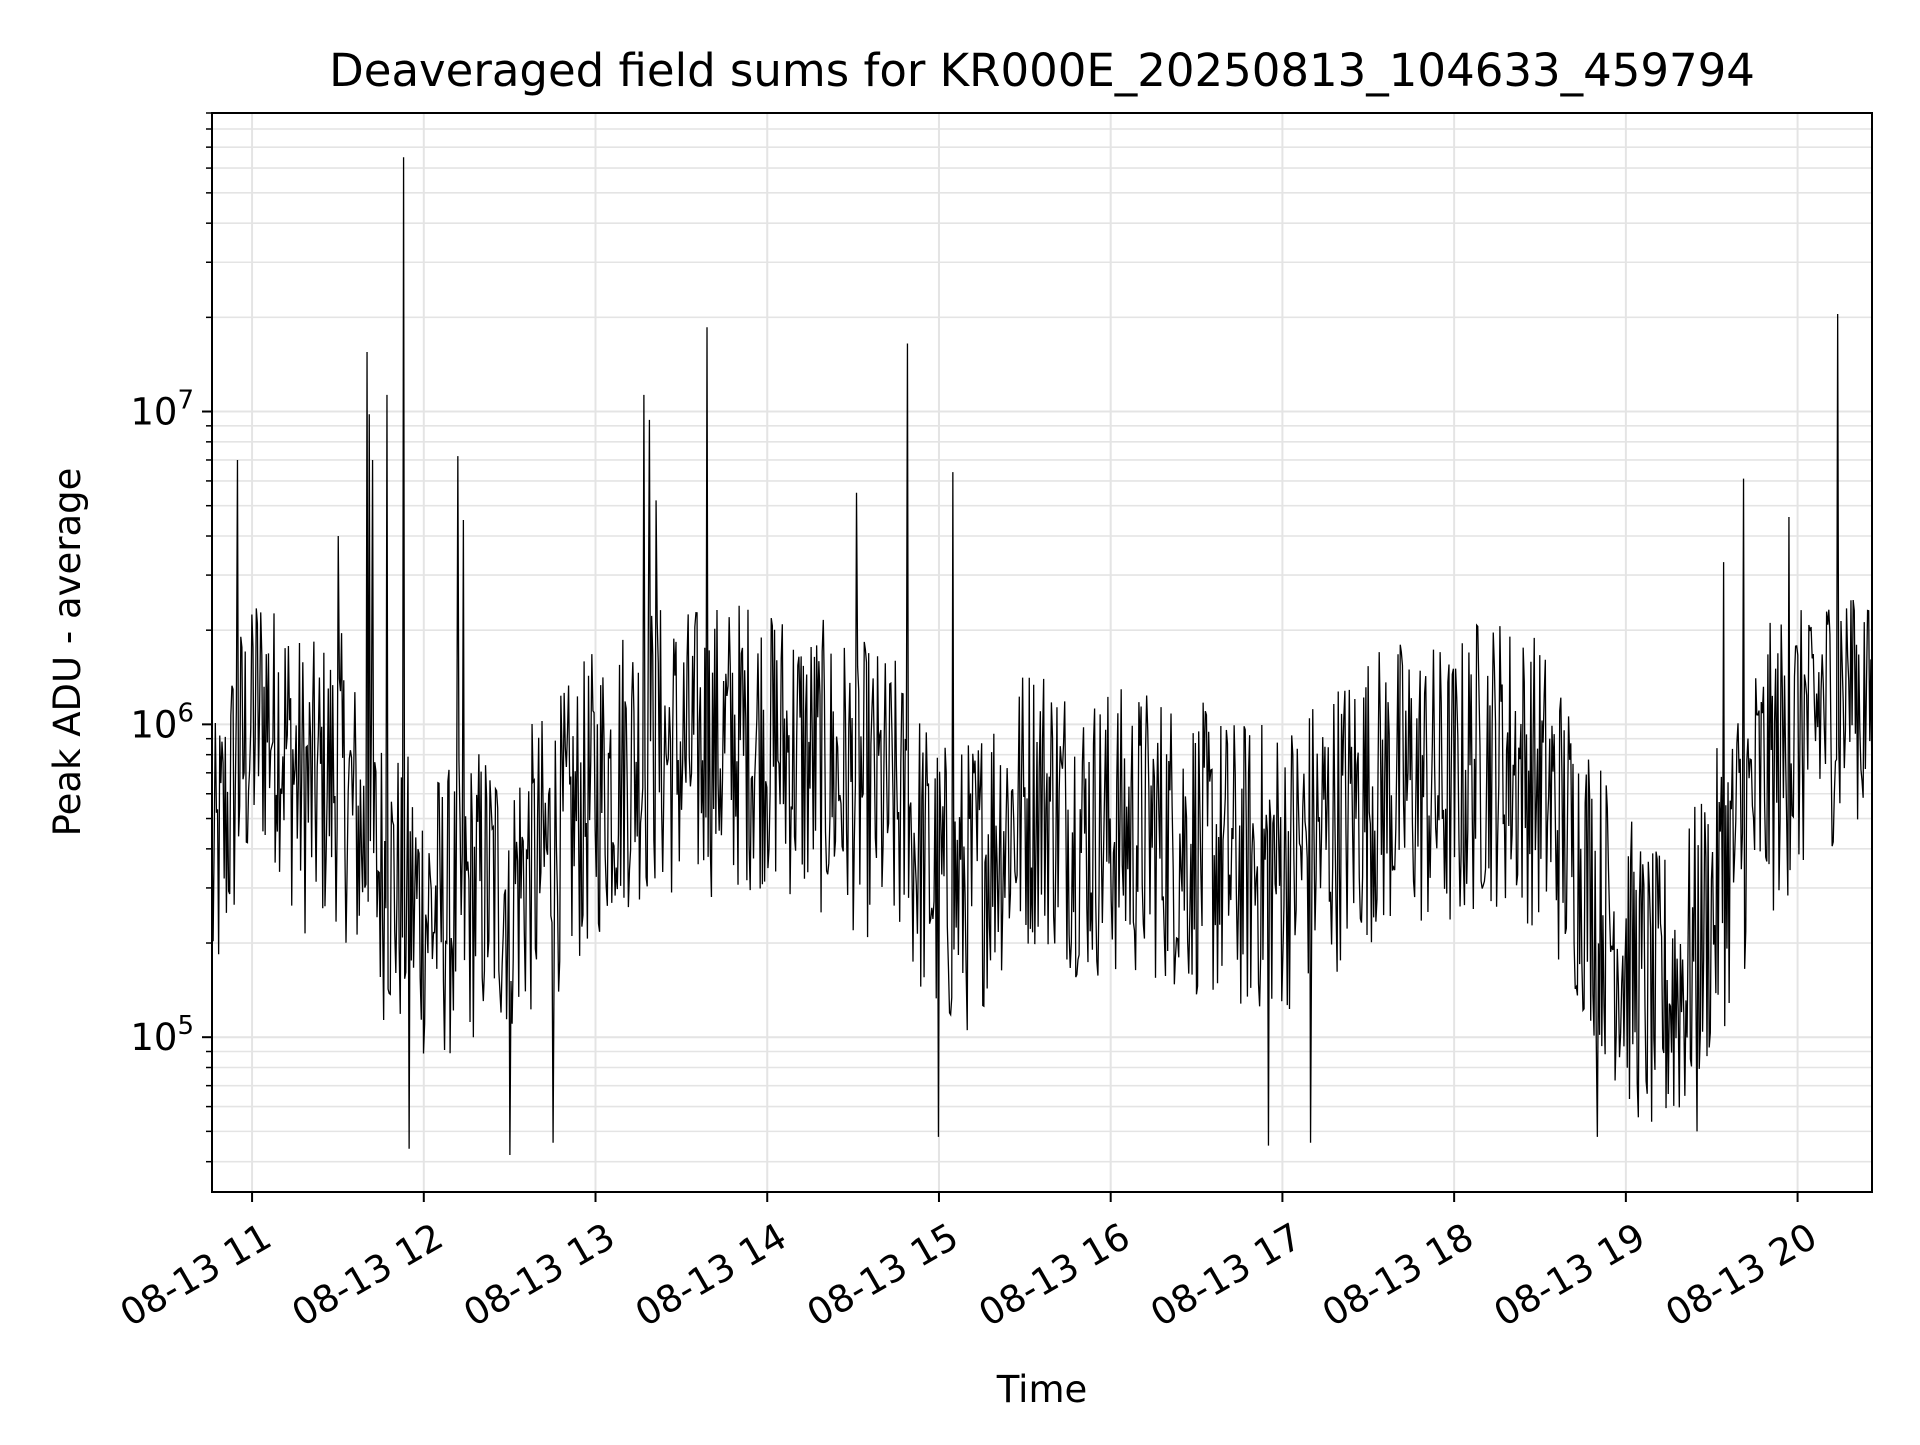 Image resolution: width=1920 pixels, height=1445 pixels. Describe the element at coordinates (1042, 1389) in the screenshot. I see `x-axis-label: Time` at that location.